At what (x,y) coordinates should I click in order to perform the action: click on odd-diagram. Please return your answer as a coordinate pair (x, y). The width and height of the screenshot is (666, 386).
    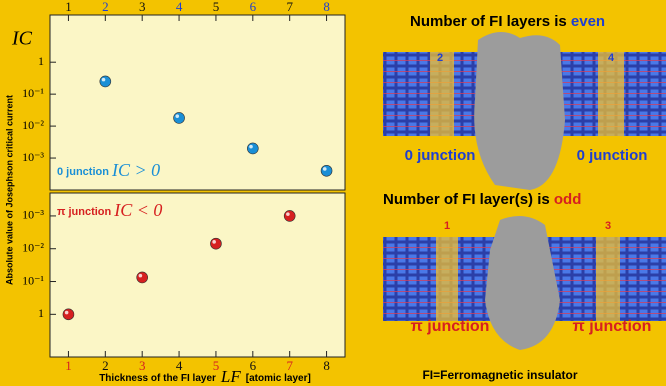
    Looking at the image, I should click on (524, 283).